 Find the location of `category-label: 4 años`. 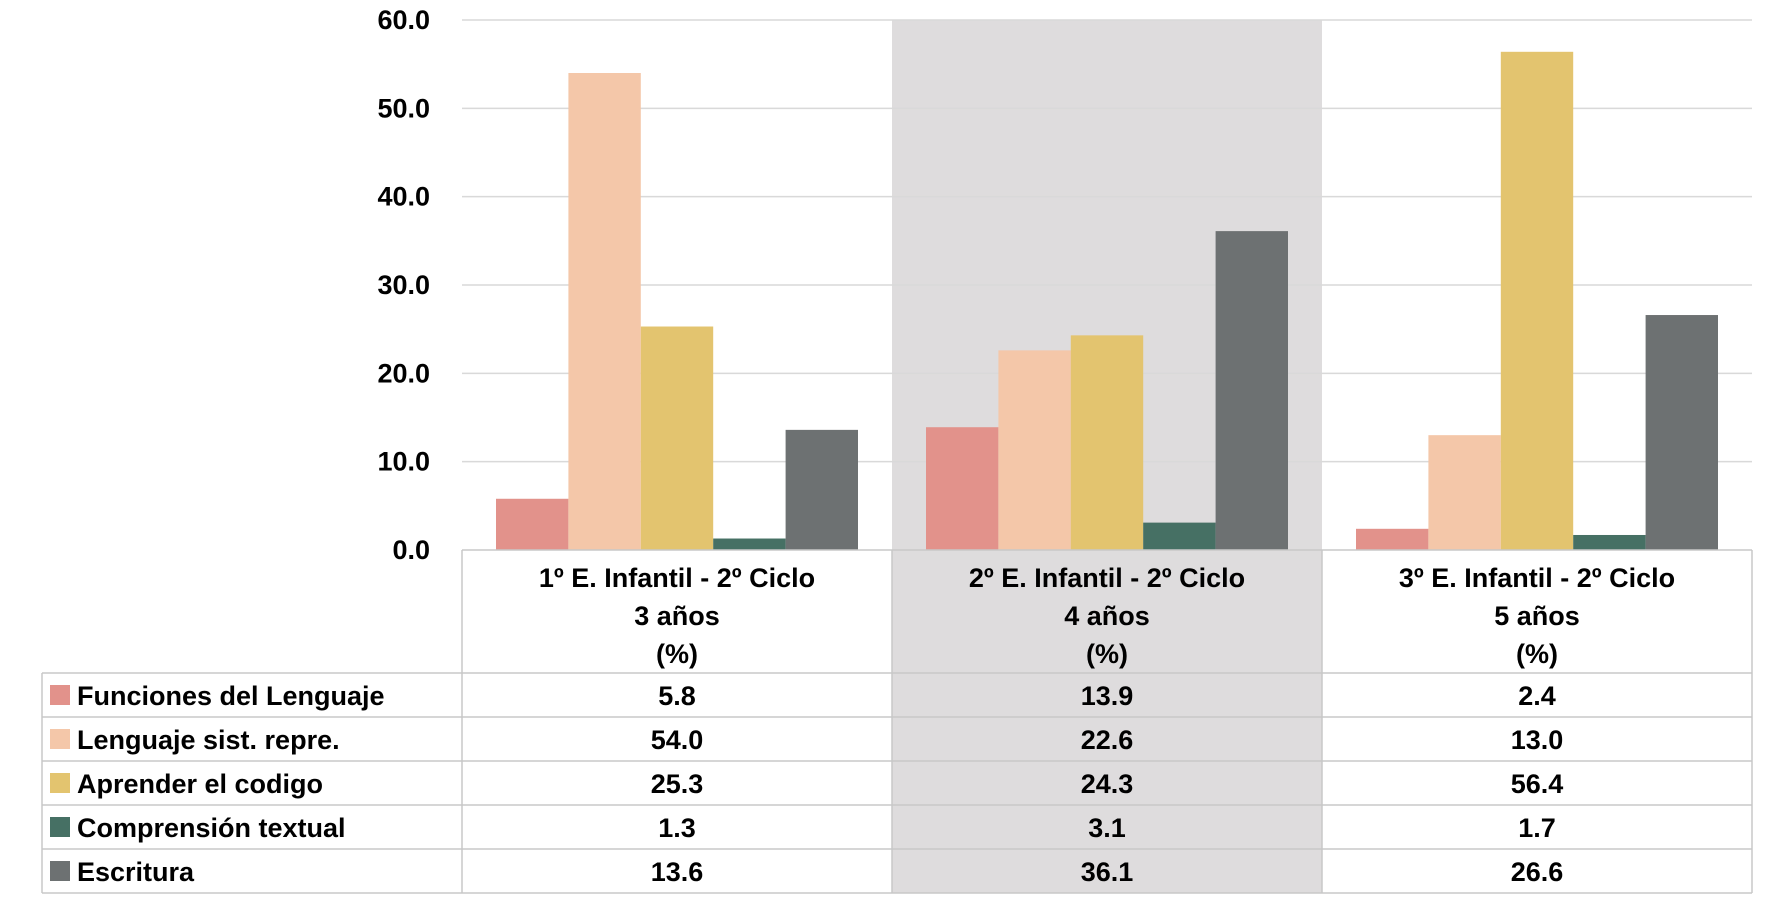

category-label: 4 años is located at coordinates (1107, 616).